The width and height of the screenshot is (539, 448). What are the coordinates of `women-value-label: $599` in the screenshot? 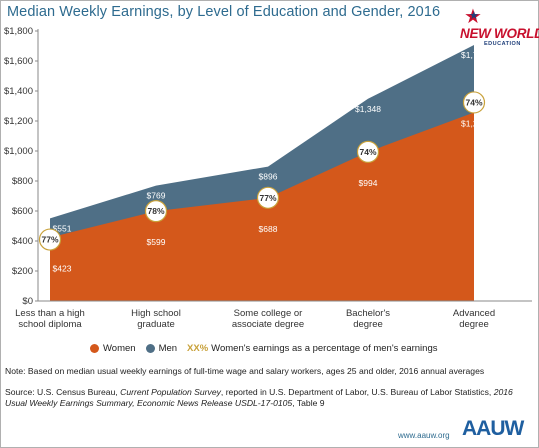 It's located at (156, 242).